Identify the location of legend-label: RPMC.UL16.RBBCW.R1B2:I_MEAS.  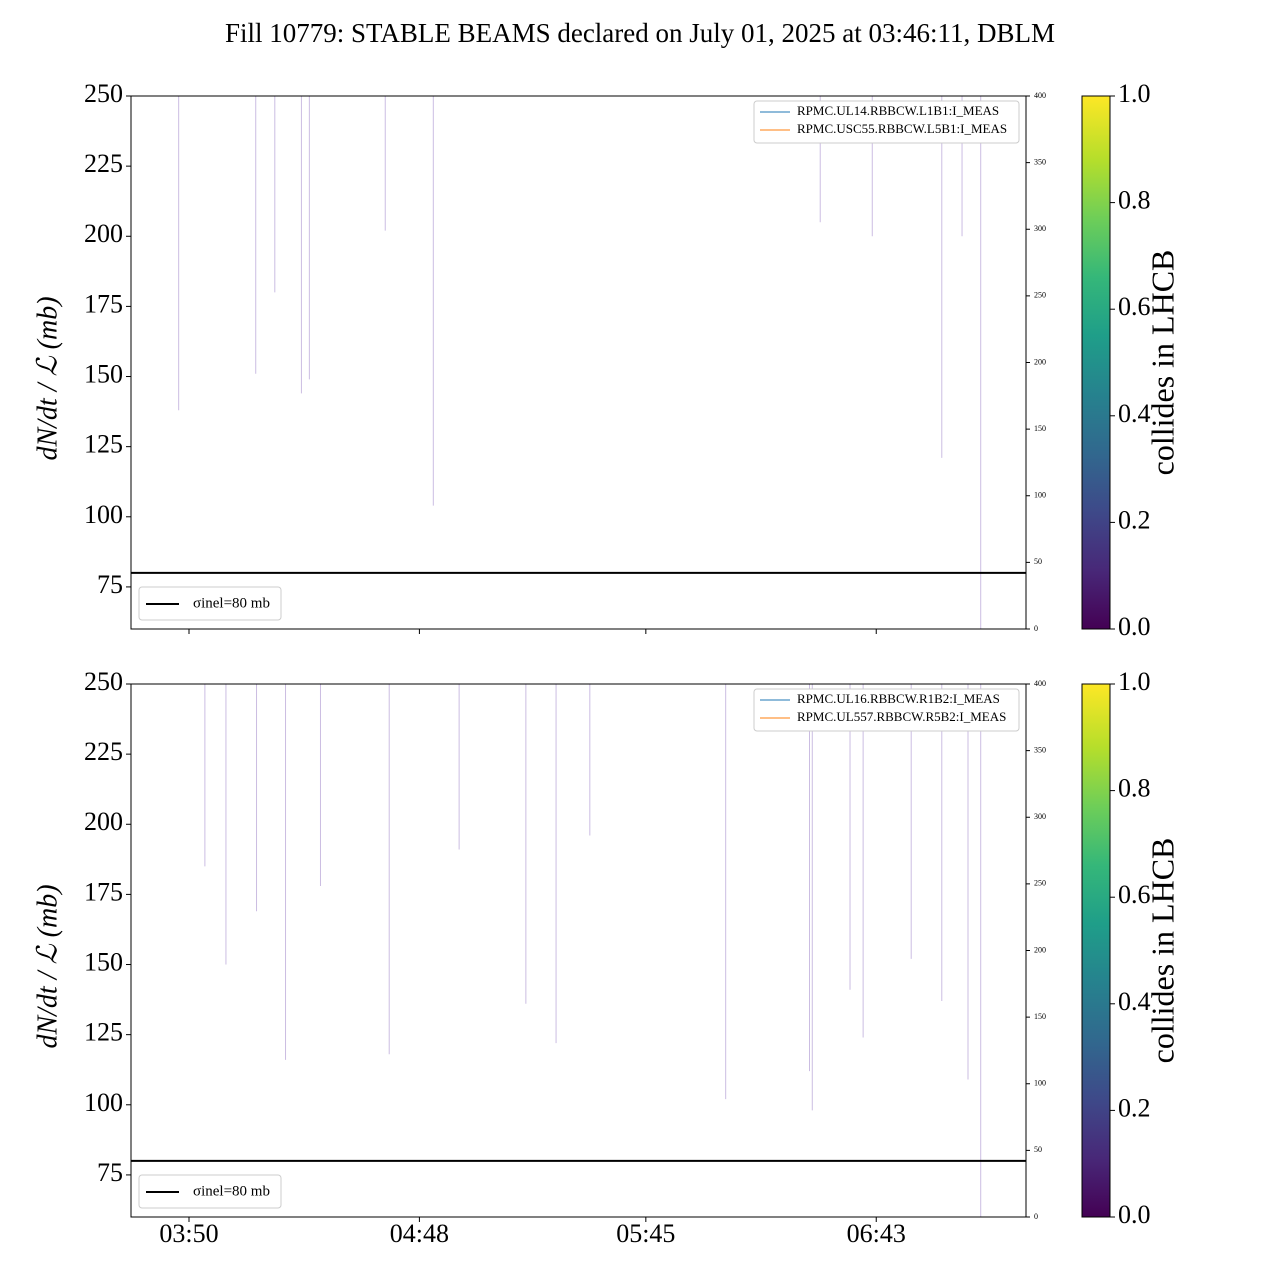
(898, 698).